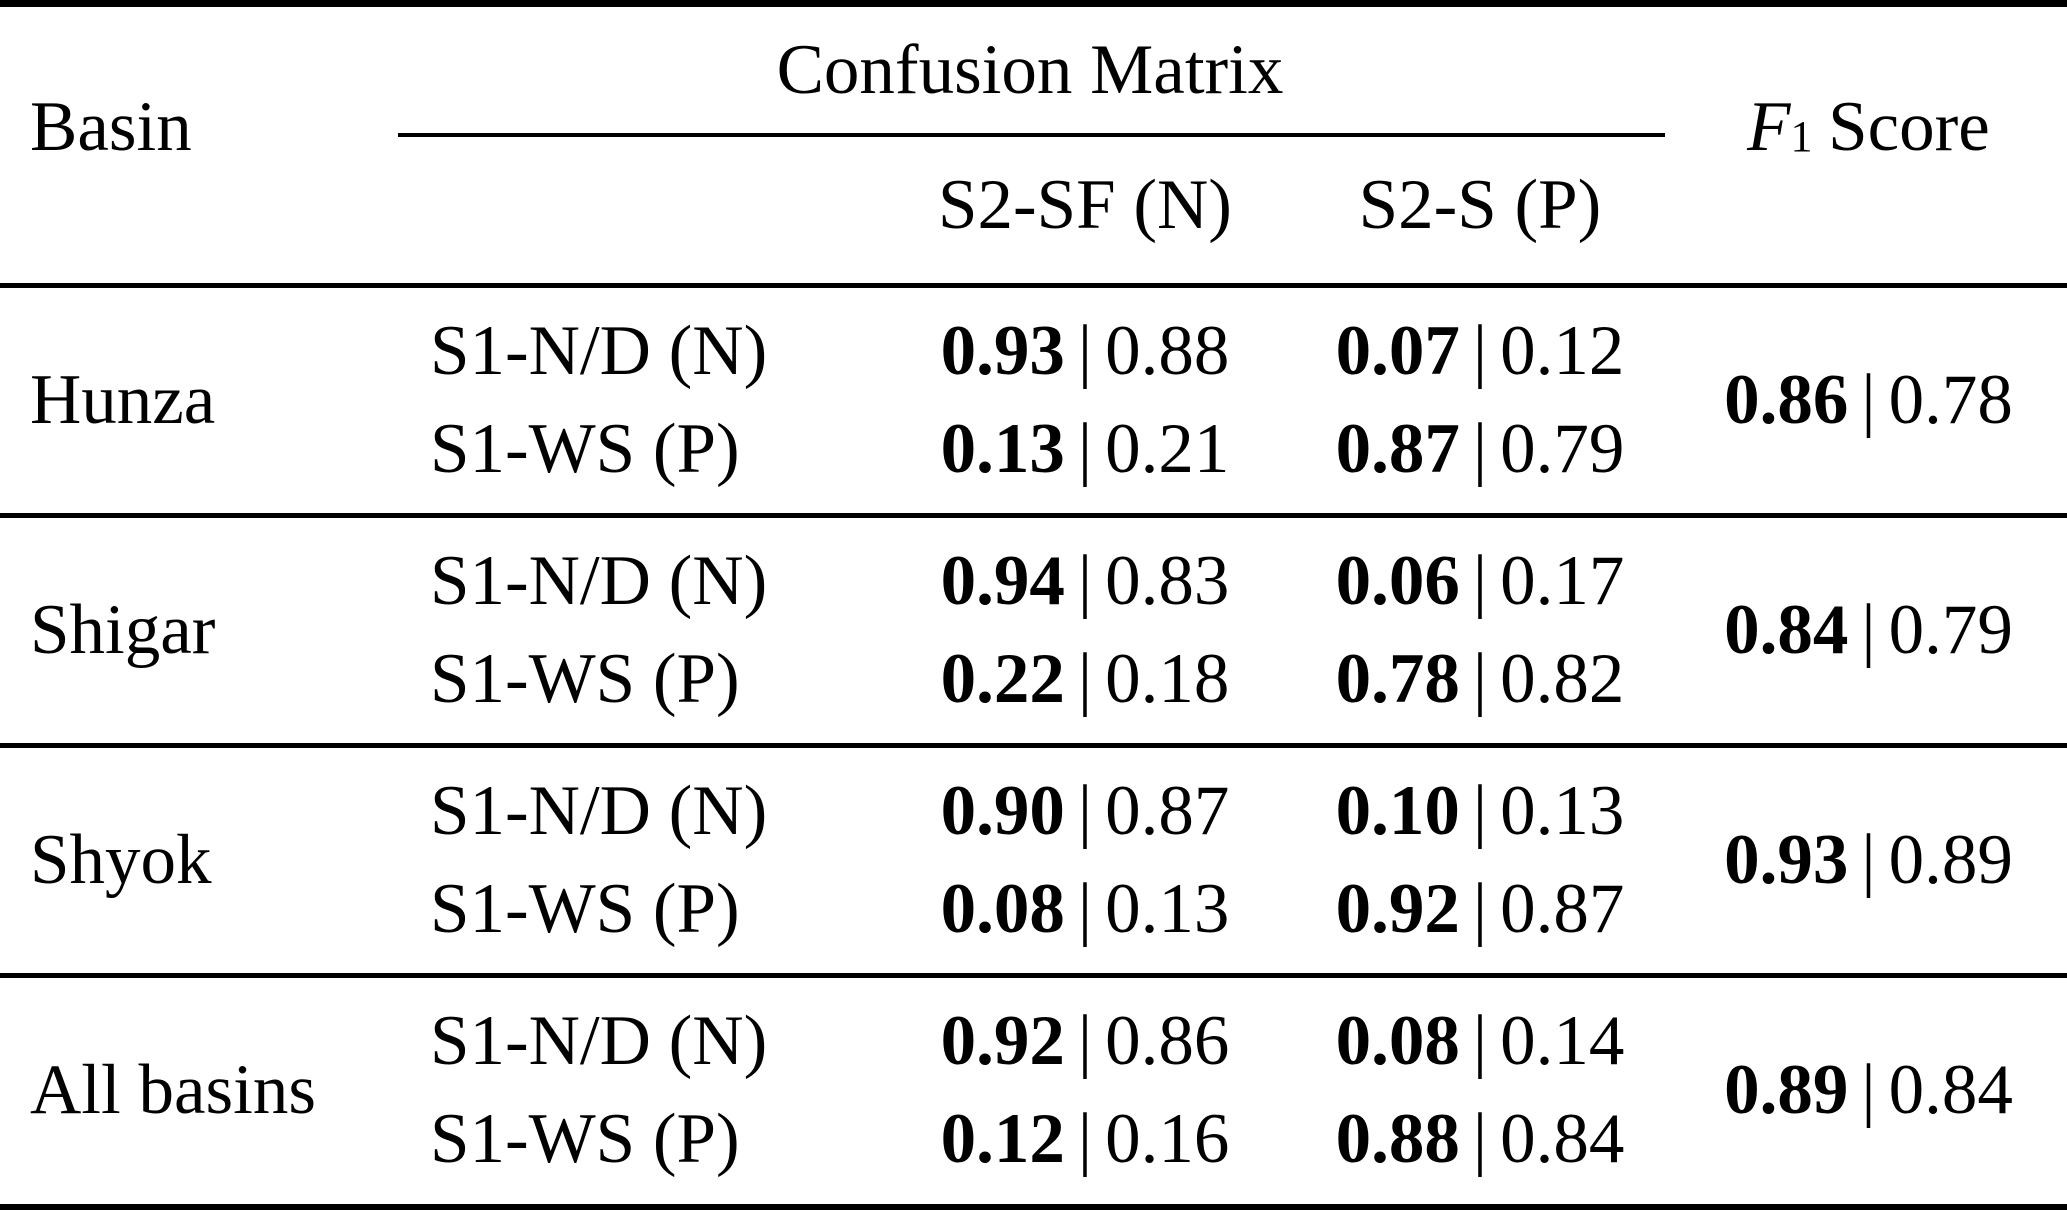 Image resolution: width=2067 pixels, height=1210 pixels. I want to click on value-plain: 0.16, so click(1167, 1139).